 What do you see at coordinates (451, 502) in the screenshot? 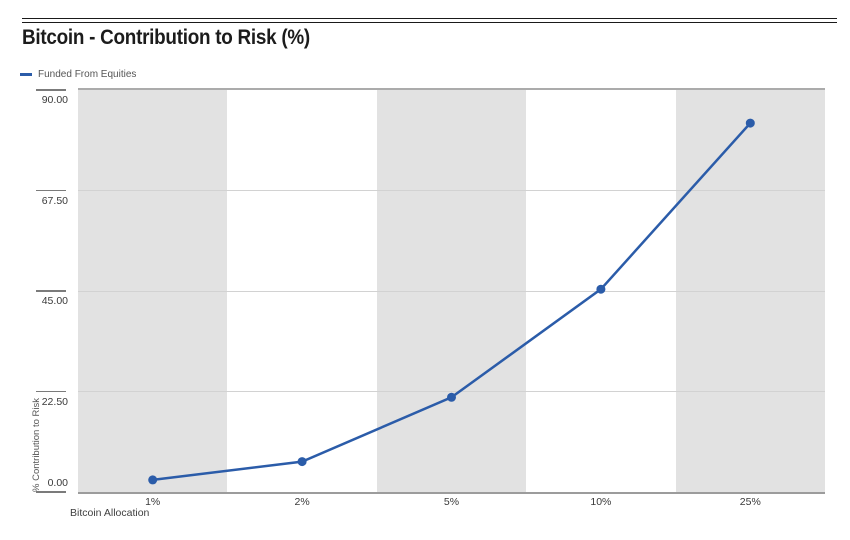
I see `x-tick-label: 5%` at bounding box center [451, 502].